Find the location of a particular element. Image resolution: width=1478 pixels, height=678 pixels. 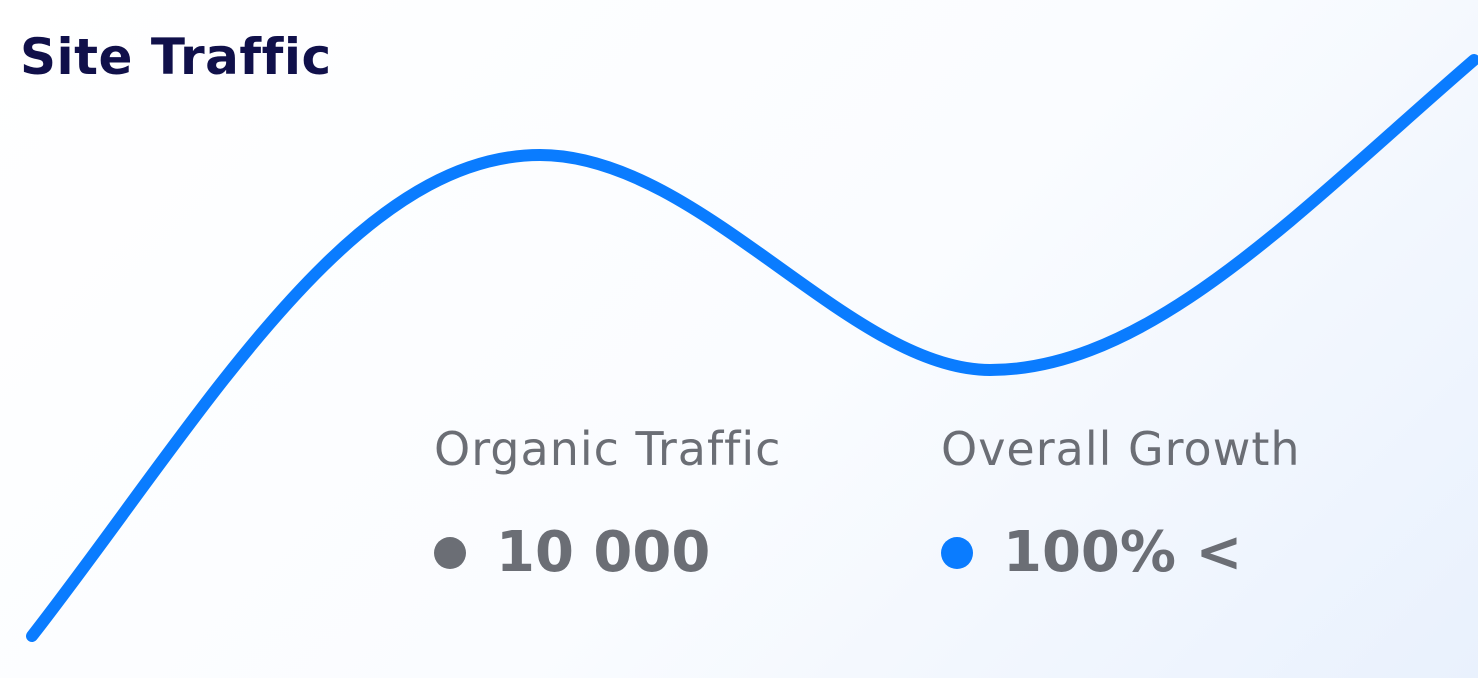

stat-label: Overall Growth is located at coordinates (1121, 449).